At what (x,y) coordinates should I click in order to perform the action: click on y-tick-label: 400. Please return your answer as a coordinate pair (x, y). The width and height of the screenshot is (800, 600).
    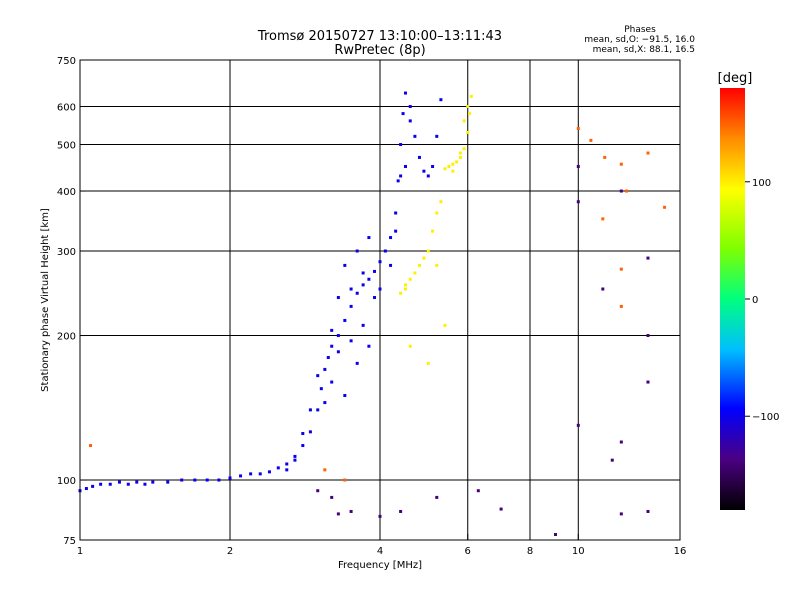
    Looking at the image, I should click on (66, 192).